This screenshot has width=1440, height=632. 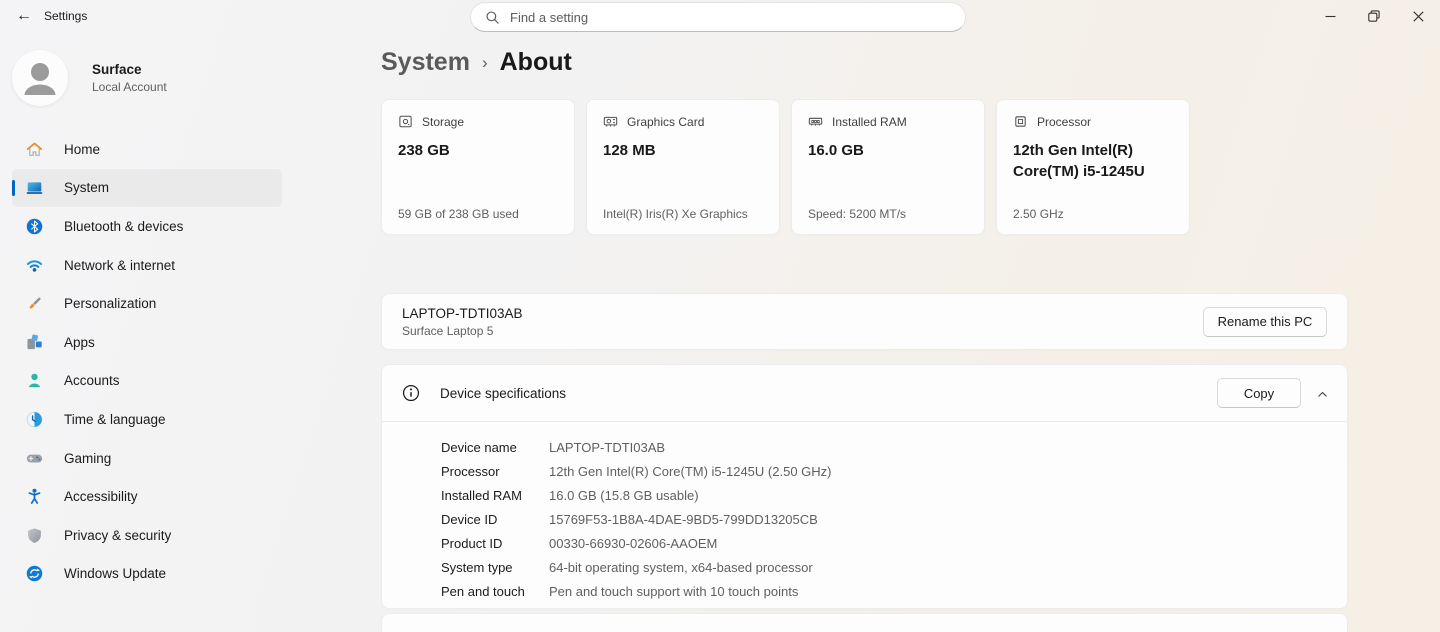 What do you see at coordinates (666, 121) in the screenshot?
I see `card-label: Graphics Card` at bounding box center [666, 121].